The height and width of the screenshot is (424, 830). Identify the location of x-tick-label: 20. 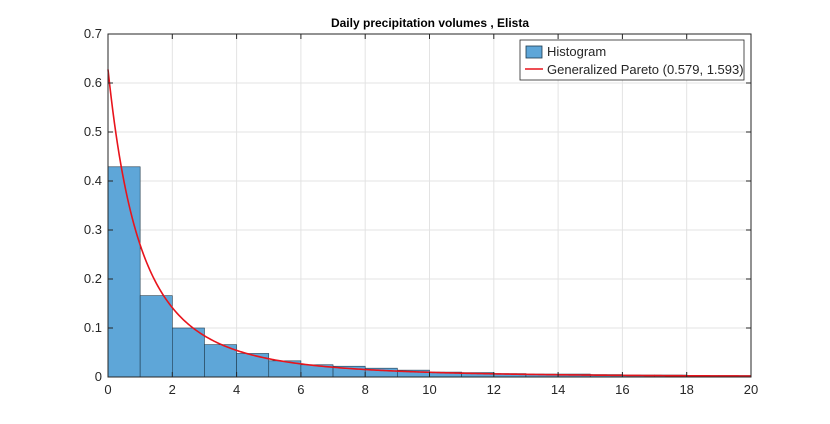
(751, 389).